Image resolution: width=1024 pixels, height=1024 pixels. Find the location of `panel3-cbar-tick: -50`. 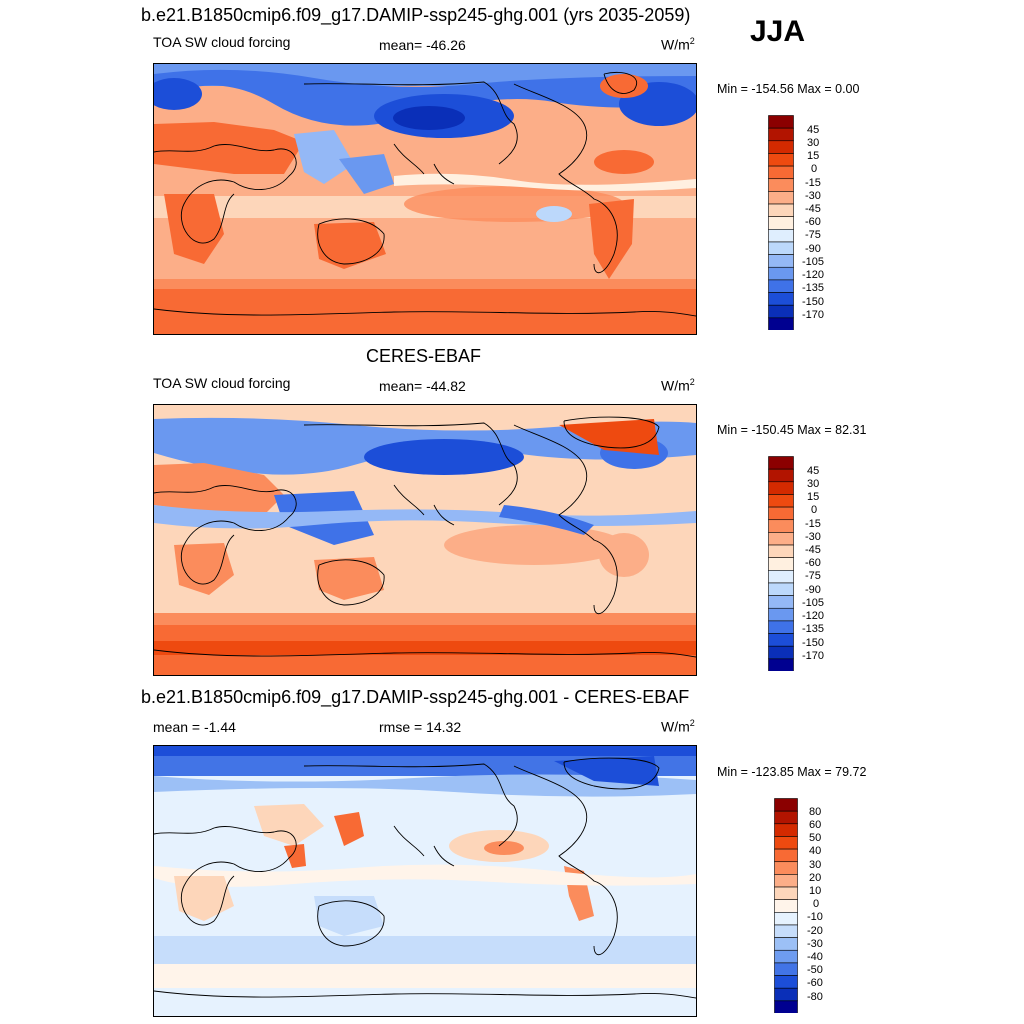

panel3-cbar-tick: -50 is located at coordinates (815, 970).